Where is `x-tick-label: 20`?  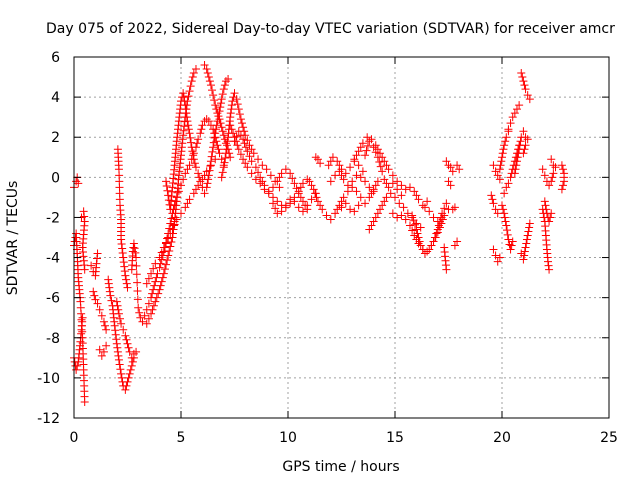
x-tick-label: 20 is located at coordinates (502, 438).